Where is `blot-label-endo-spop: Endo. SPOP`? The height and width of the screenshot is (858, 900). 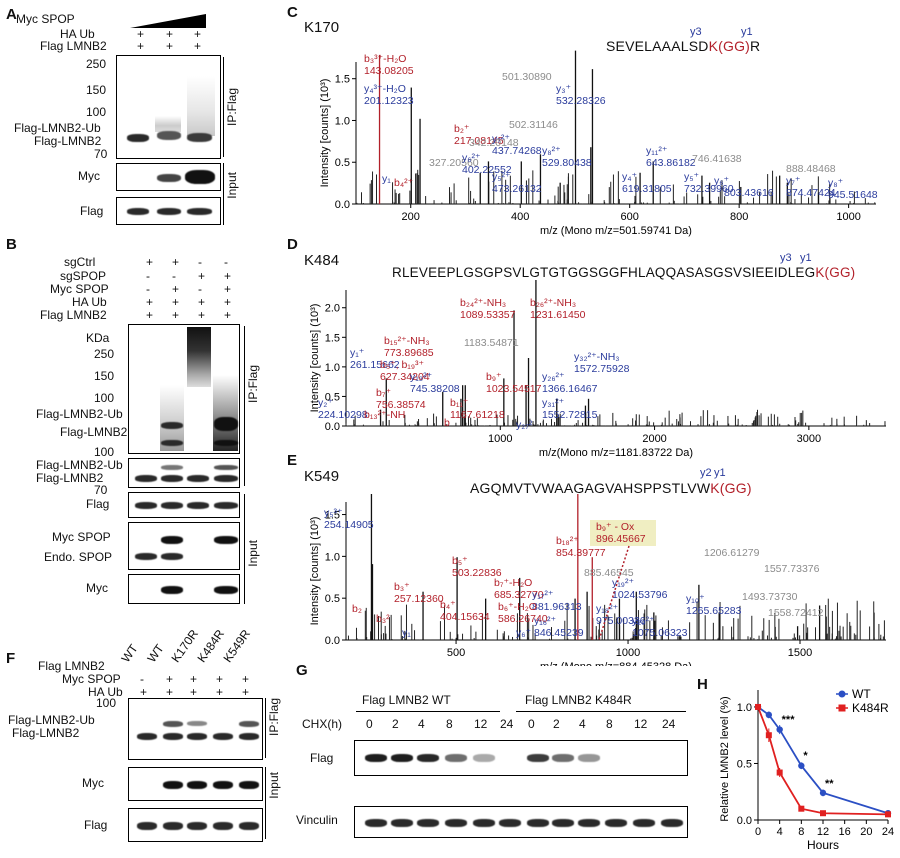
blot-label-endo-spop: Endo. SPOP is located at coordinates (78, 557).